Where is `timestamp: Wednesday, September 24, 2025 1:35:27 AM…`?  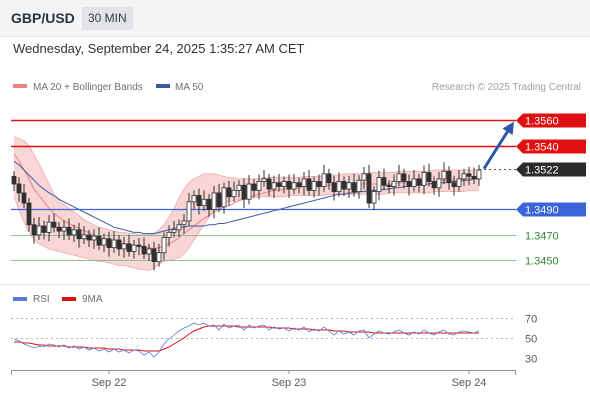 timestamp: Wednesday, September 24, 2025 1:35:27 AM… is located at coordinates (159, 48).